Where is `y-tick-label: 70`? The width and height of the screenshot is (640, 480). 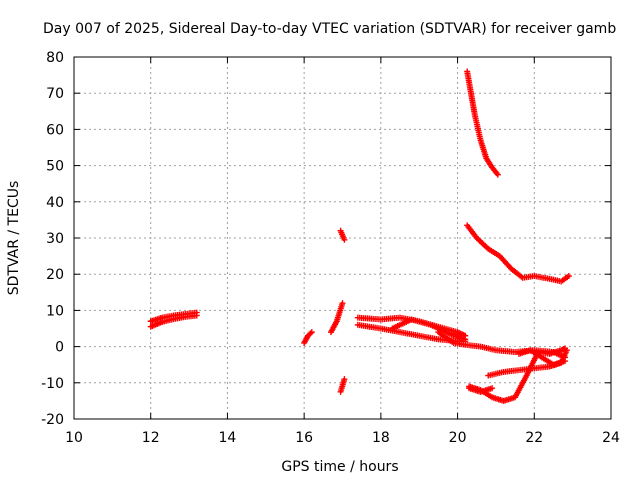 y-tick-label: 70 is located at coordinates (55, 94).